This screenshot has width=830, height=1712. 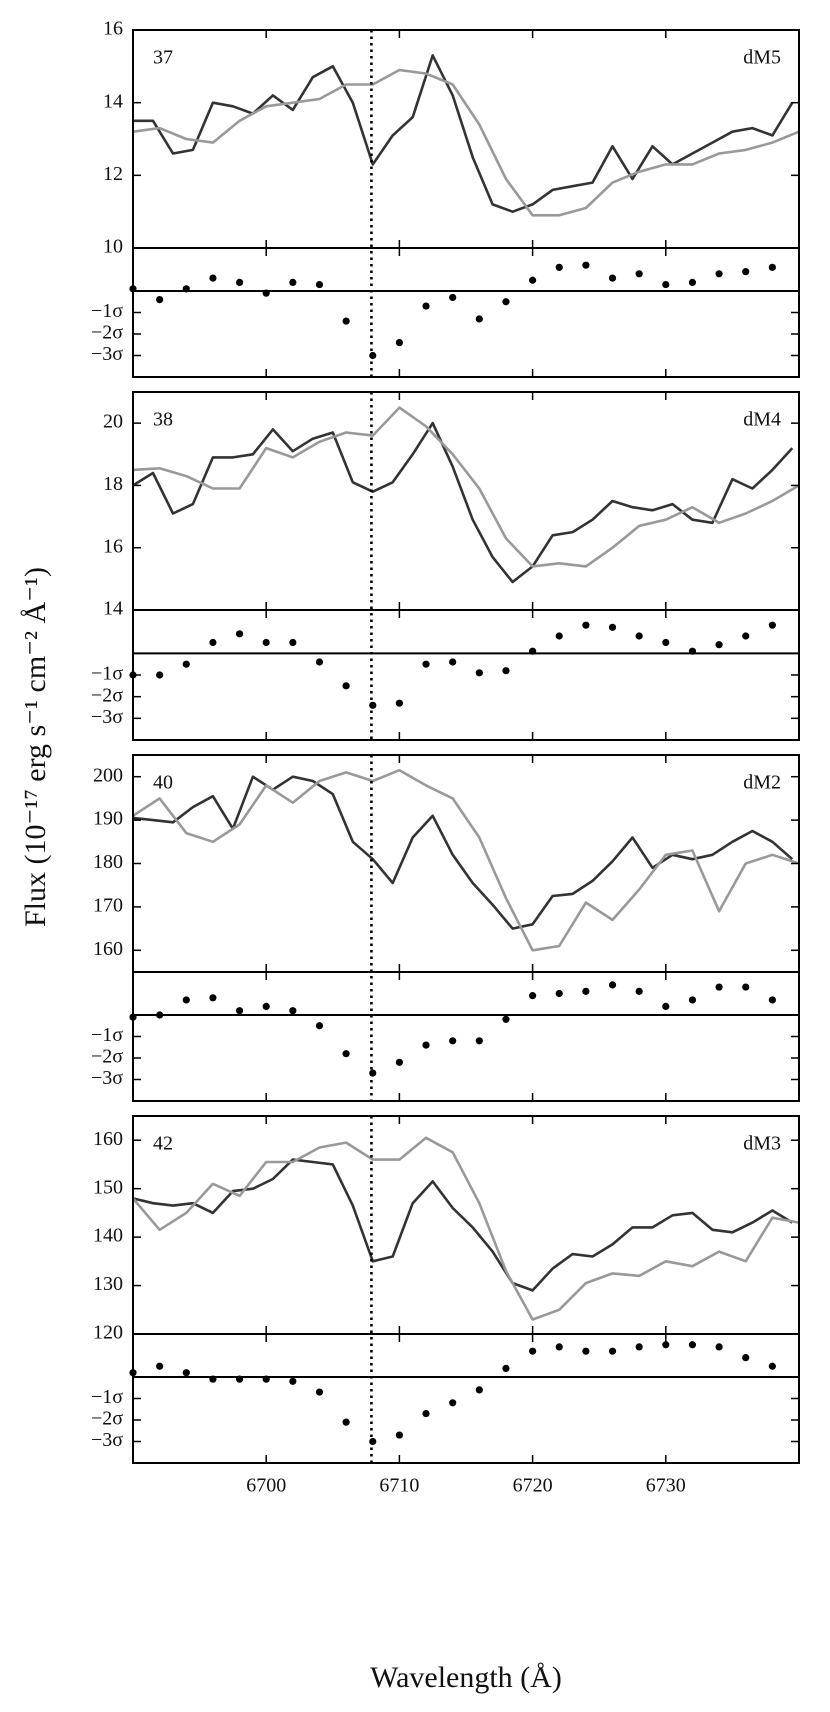 What do you see at coordinates (399, 1486) in the screenshot?
I see `x-tick-label: 6710` at bounding box center [399, 1486].